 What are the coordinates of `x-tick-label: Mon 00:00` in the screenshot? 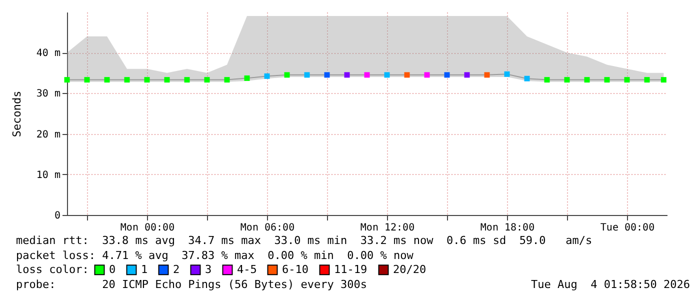 It's located at (147, 228).